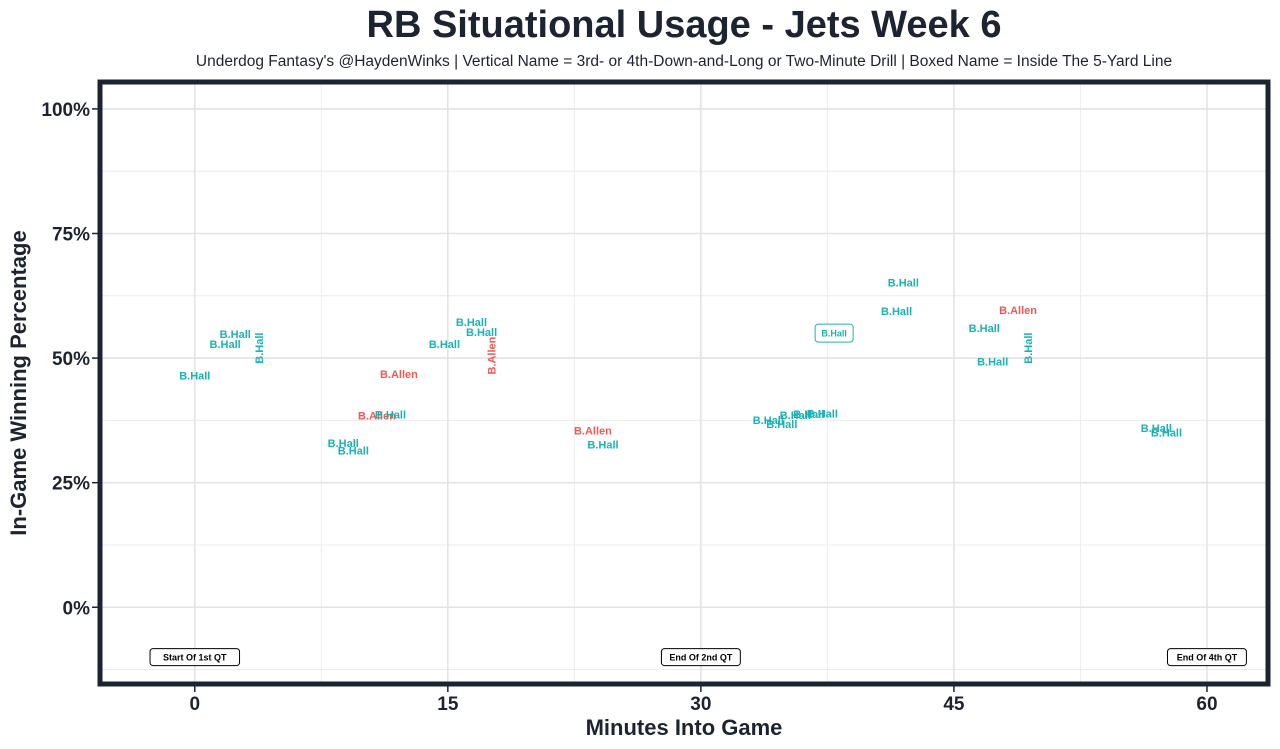 This screenshot has width=1280, height=749. I want to click on point-label-boxed: B.Hall, so click(834, 333).